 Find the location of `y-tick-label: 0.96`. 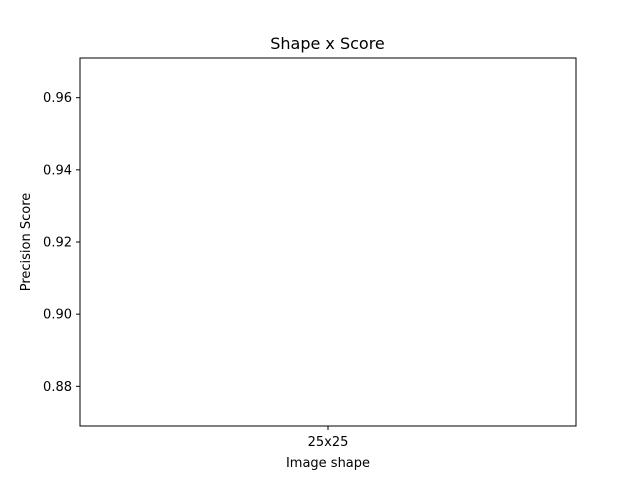

y-tick-label: 0.96 is located at coordinates (57, 98).